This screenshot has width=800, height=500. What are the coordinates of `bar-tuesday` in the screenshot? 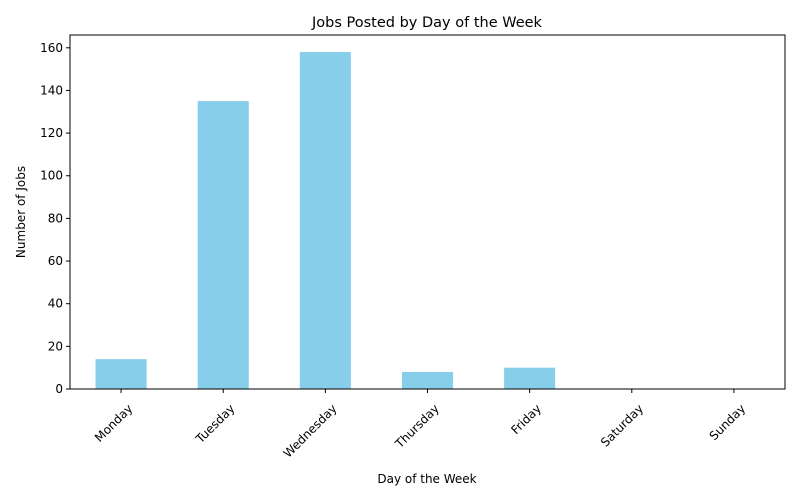 It's located at (223, 245).